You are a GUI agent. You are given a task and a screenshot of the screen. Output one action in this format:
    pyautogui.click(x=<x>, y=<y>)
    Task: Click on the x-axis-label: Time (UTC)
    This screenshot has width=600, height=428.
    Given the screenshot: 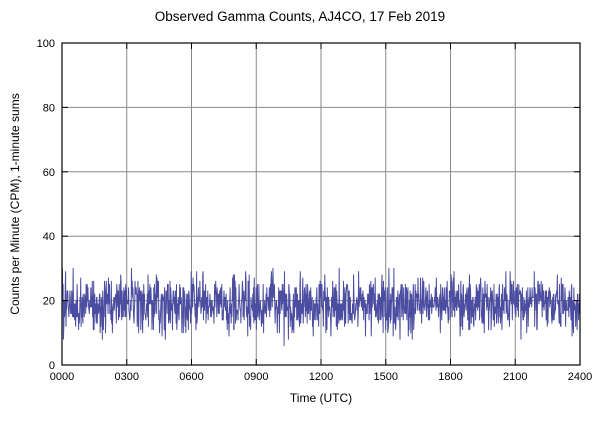 What is the action you would take?
    pyautogui.click(x=321, y=398)
    